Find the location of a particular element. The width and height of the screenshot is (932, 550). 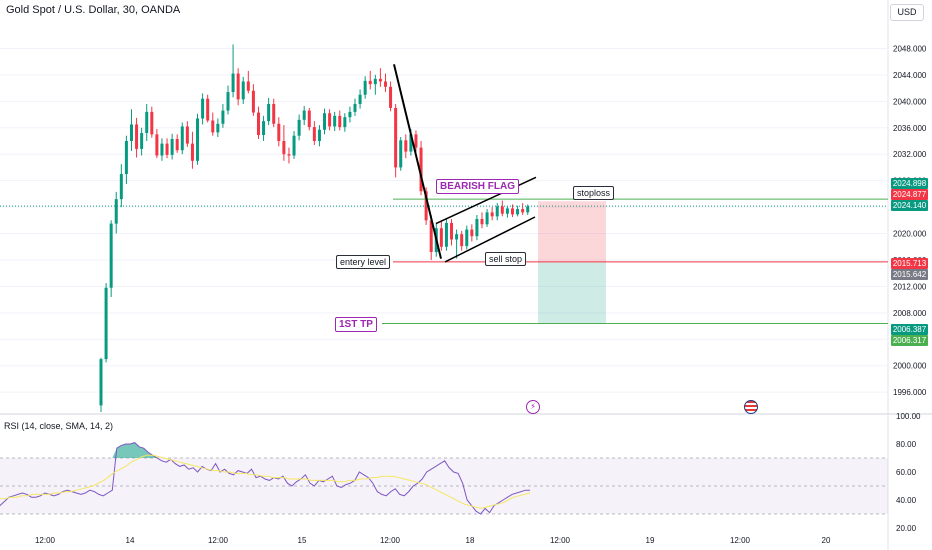

rsi-indicator-label: RSI (14, close, SMA, 14, 2) is located at coordinates (59, 426).